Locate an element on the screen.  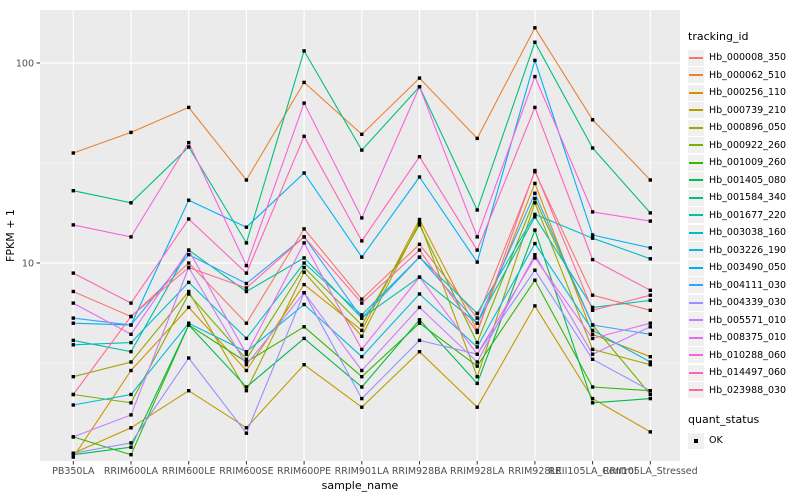
legend-item-label: Hb_001584_340 is located at coordinates (748, 198).